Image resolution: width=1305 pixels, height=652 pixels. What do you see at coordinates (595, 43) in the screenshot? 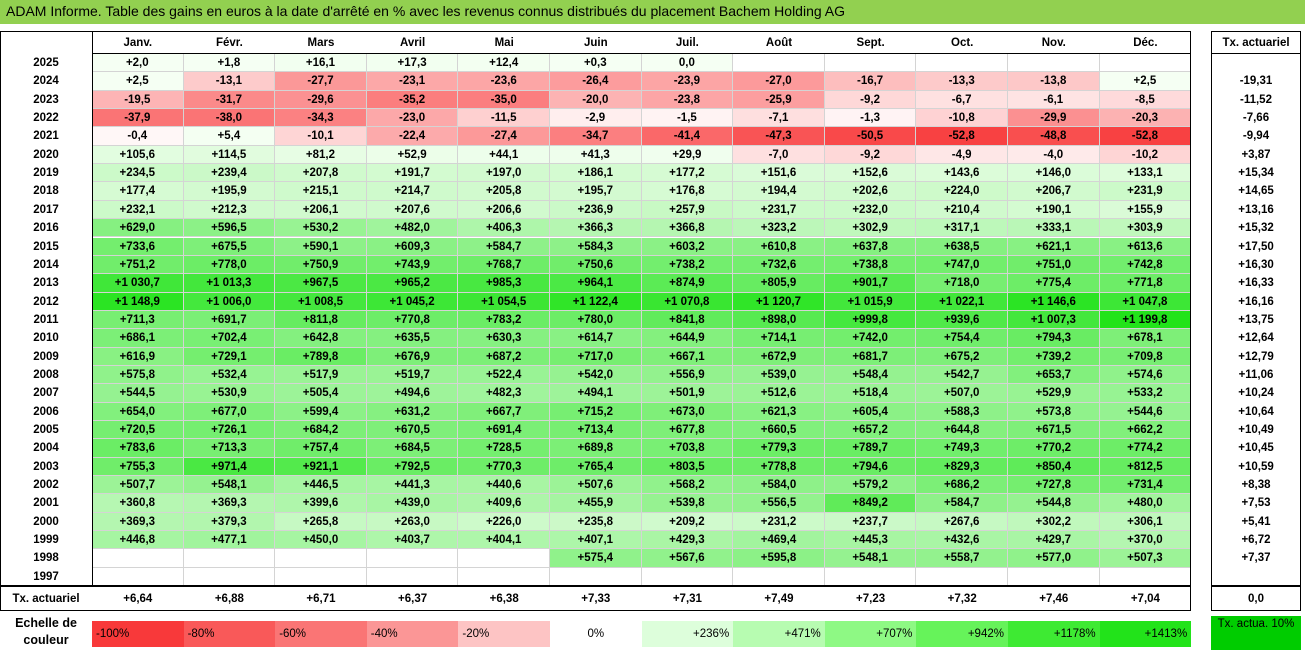
I see `month-header: Juin` at bounding box center [595, 43].